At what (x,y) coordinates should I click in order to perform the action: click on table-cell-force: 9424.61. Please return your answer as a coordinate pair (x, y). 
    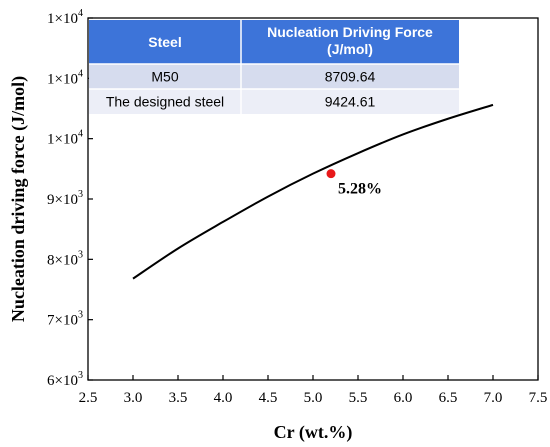
    Looking at the image, I should click on (350, 102).